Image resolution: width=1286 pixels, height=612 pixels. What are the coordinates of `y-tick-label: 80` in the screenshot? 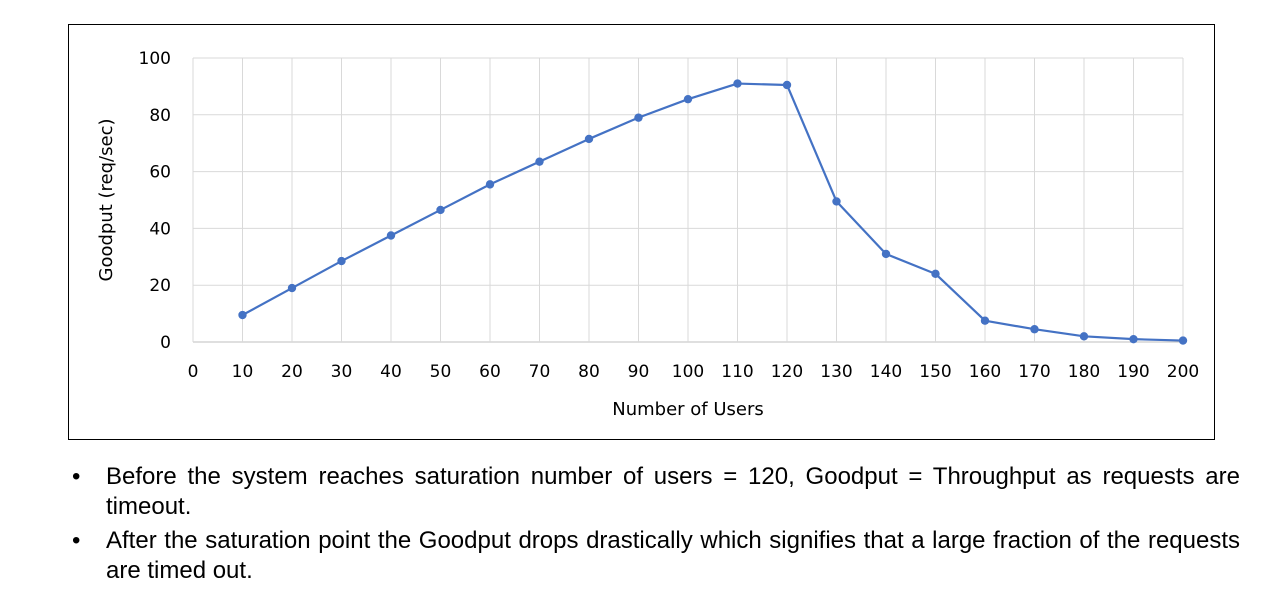 It's located at (160, 116).